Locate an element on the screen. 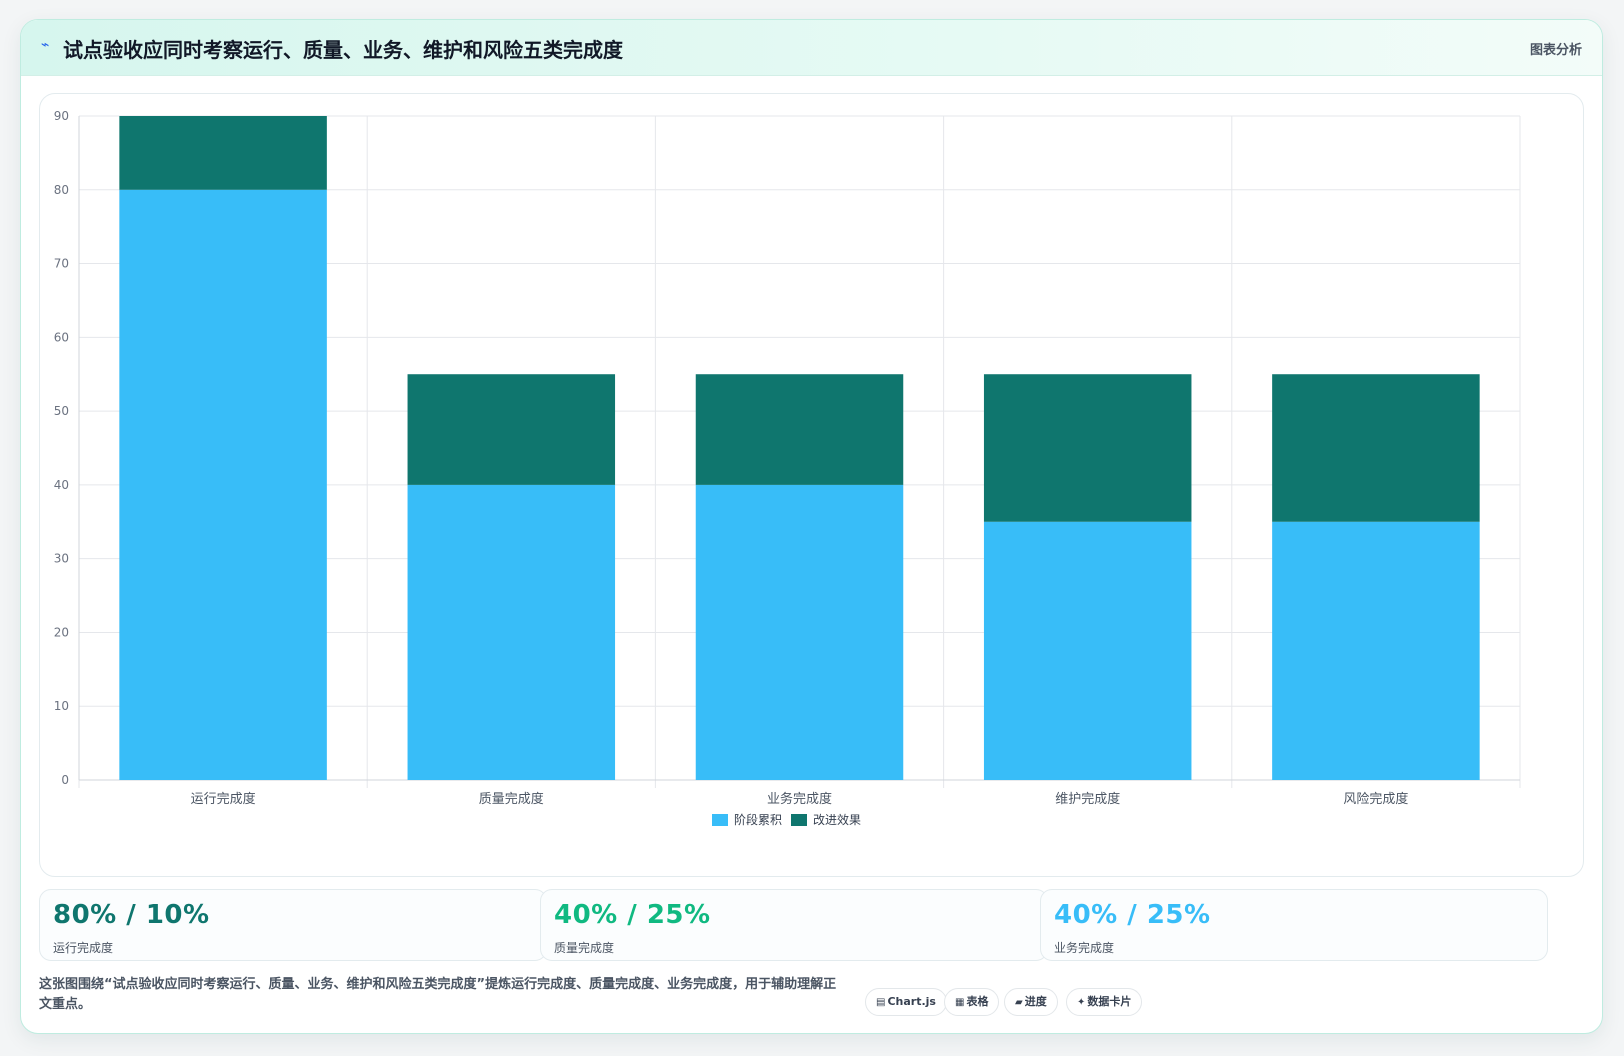 The height and width of the screenshot is (1056, 1624). progress-icon: ▰ is located at coordinates (1019, 1002).